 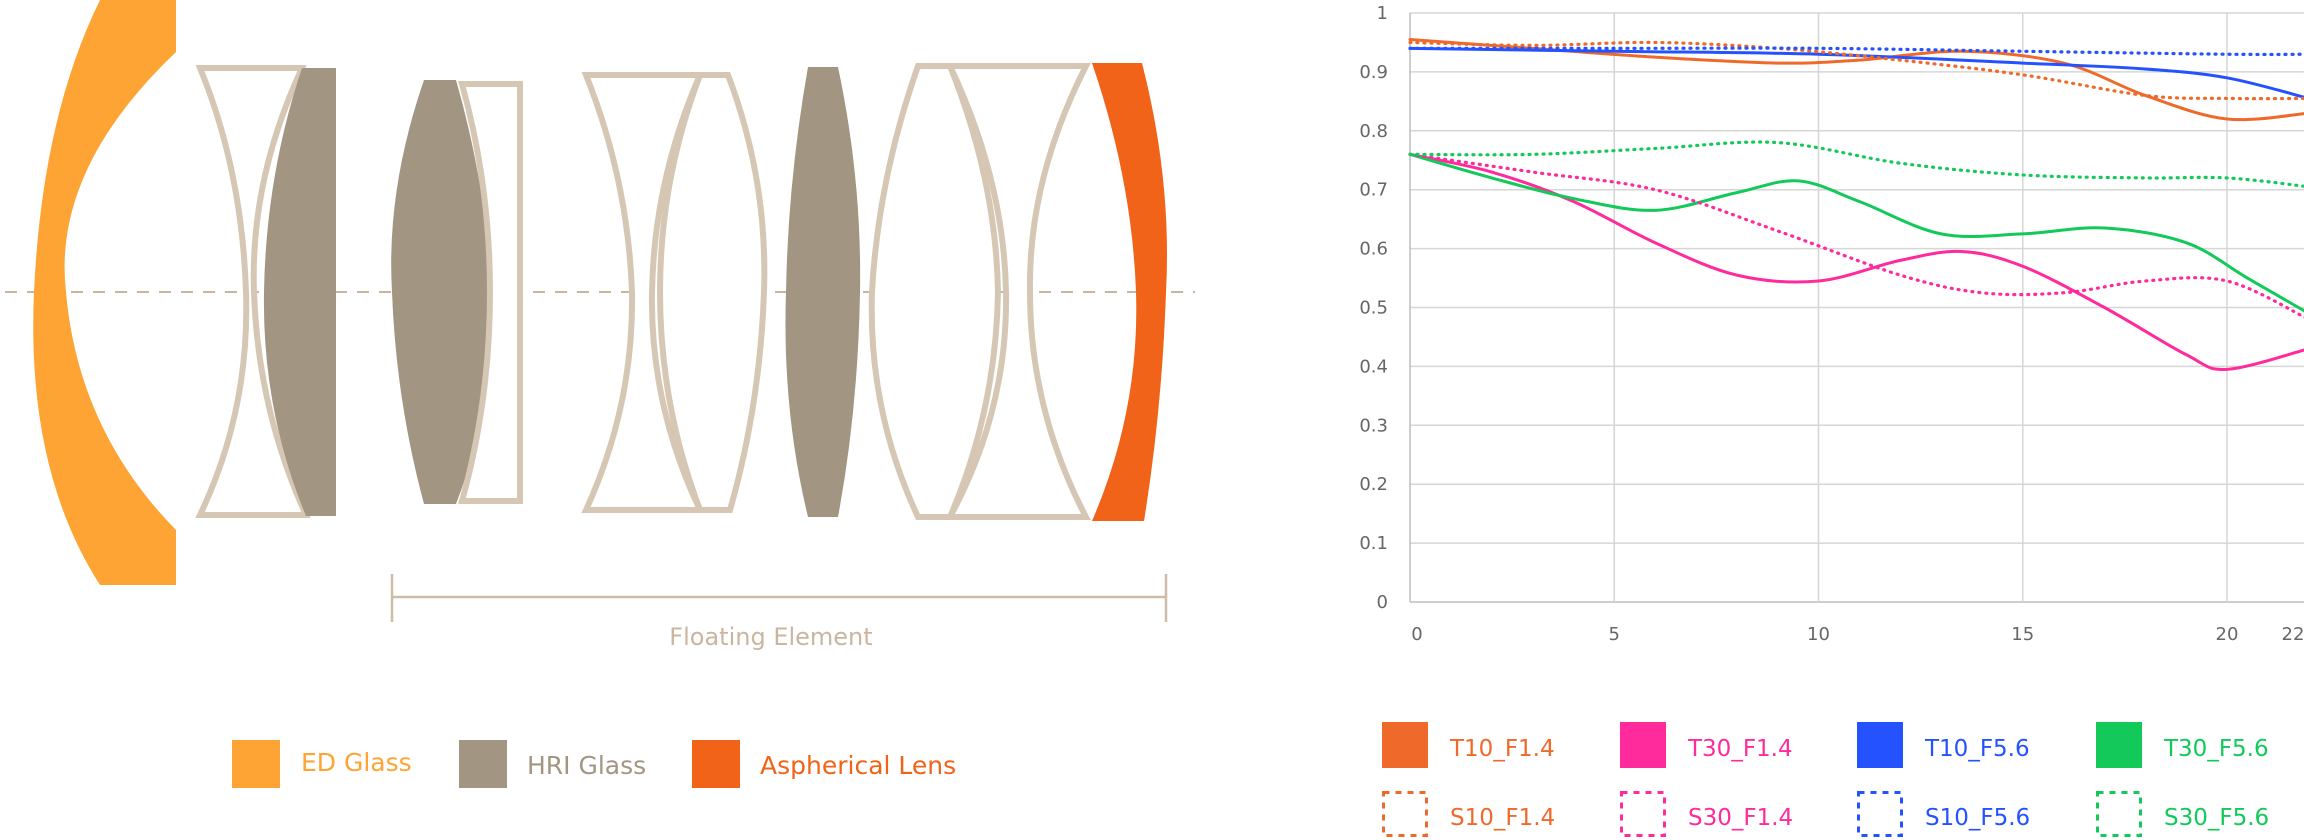 I want to click on legend-label-s10-f5-6: S10_F5.6, so click(x=1977, y=818).